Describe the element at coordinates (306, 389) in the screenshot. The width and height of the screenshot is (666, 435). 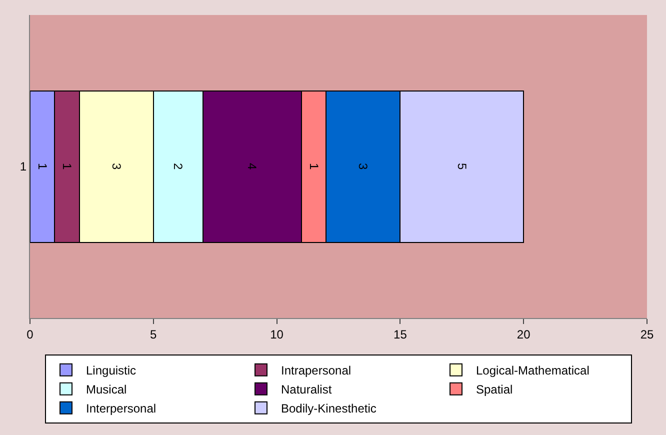
I see `legend-label: Naturalist` at that location.